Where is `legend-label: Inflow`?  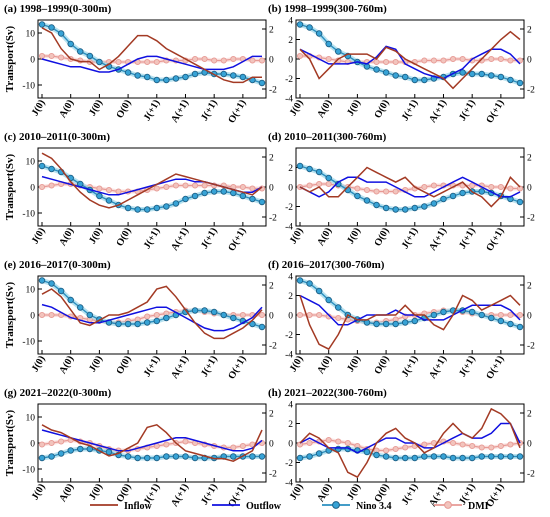 legend-label: Inflow is located at coordinates (138, 506).